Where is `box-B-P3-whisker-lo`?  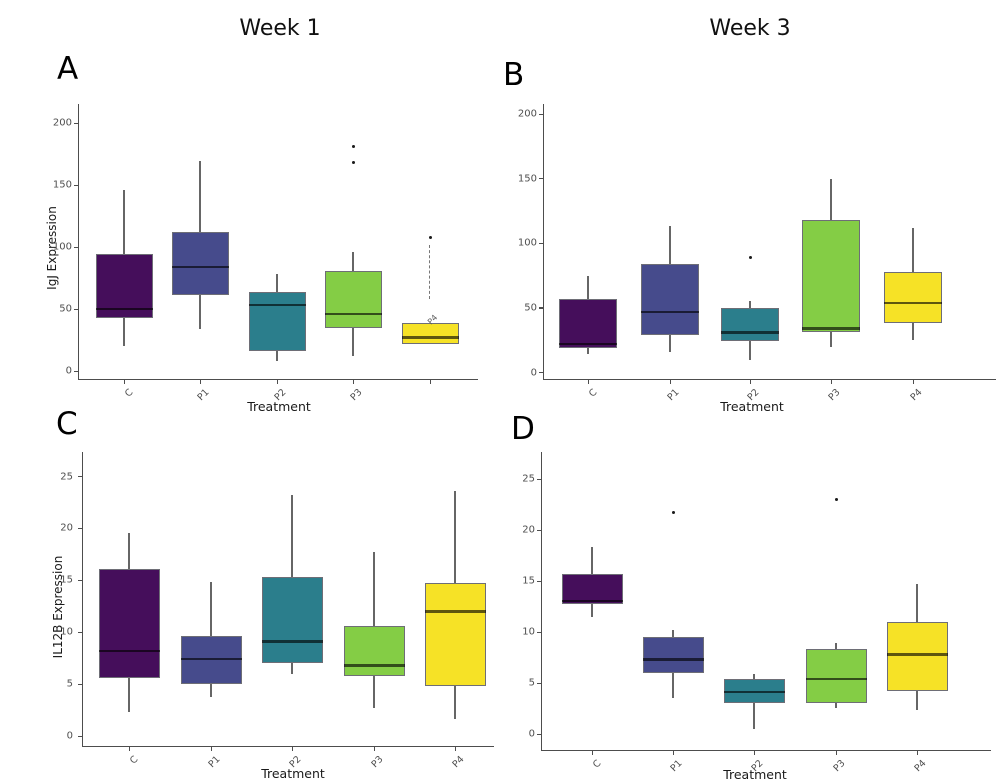 box-B-P3-whisker-lo is located at coordinates (831, 339).